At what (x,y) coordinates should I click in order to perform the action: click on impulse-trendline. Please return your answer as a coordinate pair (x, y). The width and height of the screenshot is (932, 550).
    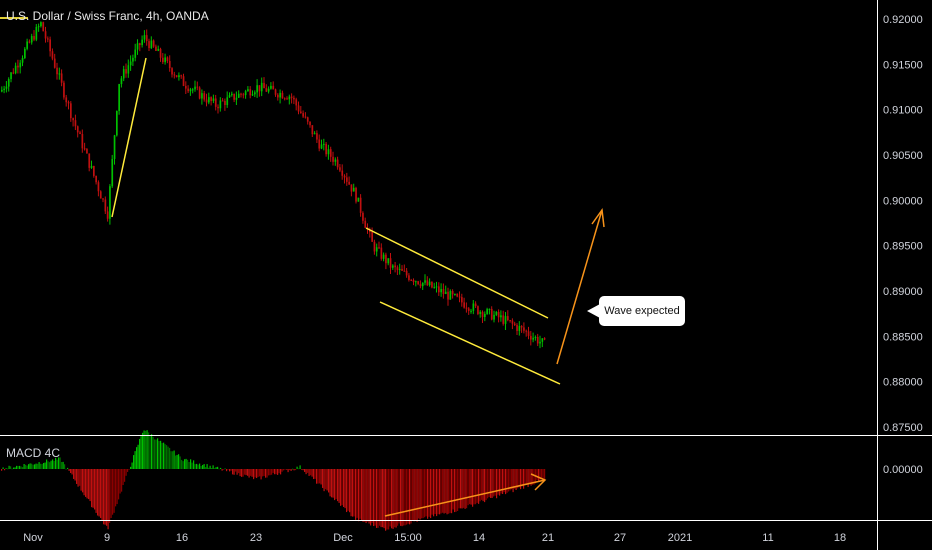
    Looking at the image, I should click on (129, 137).